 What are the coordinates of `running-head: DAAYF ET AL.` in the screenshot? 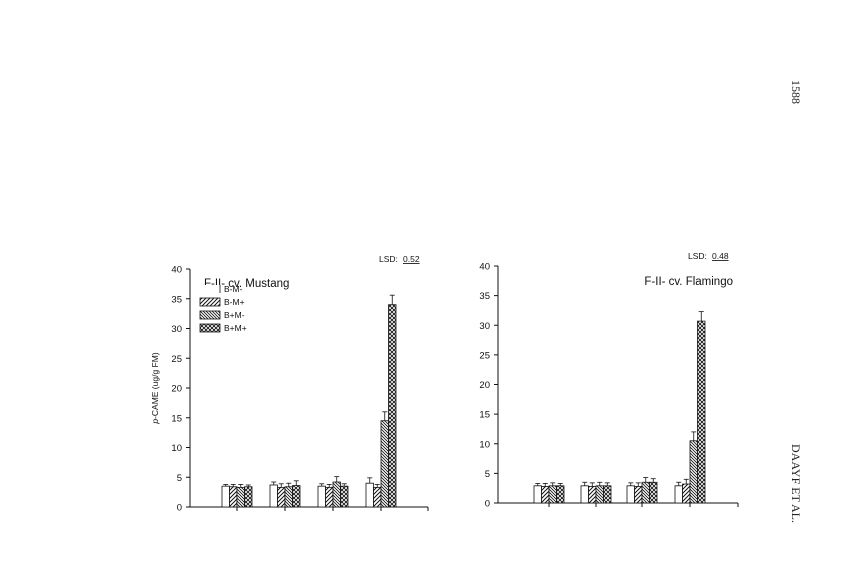 It's located at (796, 484).